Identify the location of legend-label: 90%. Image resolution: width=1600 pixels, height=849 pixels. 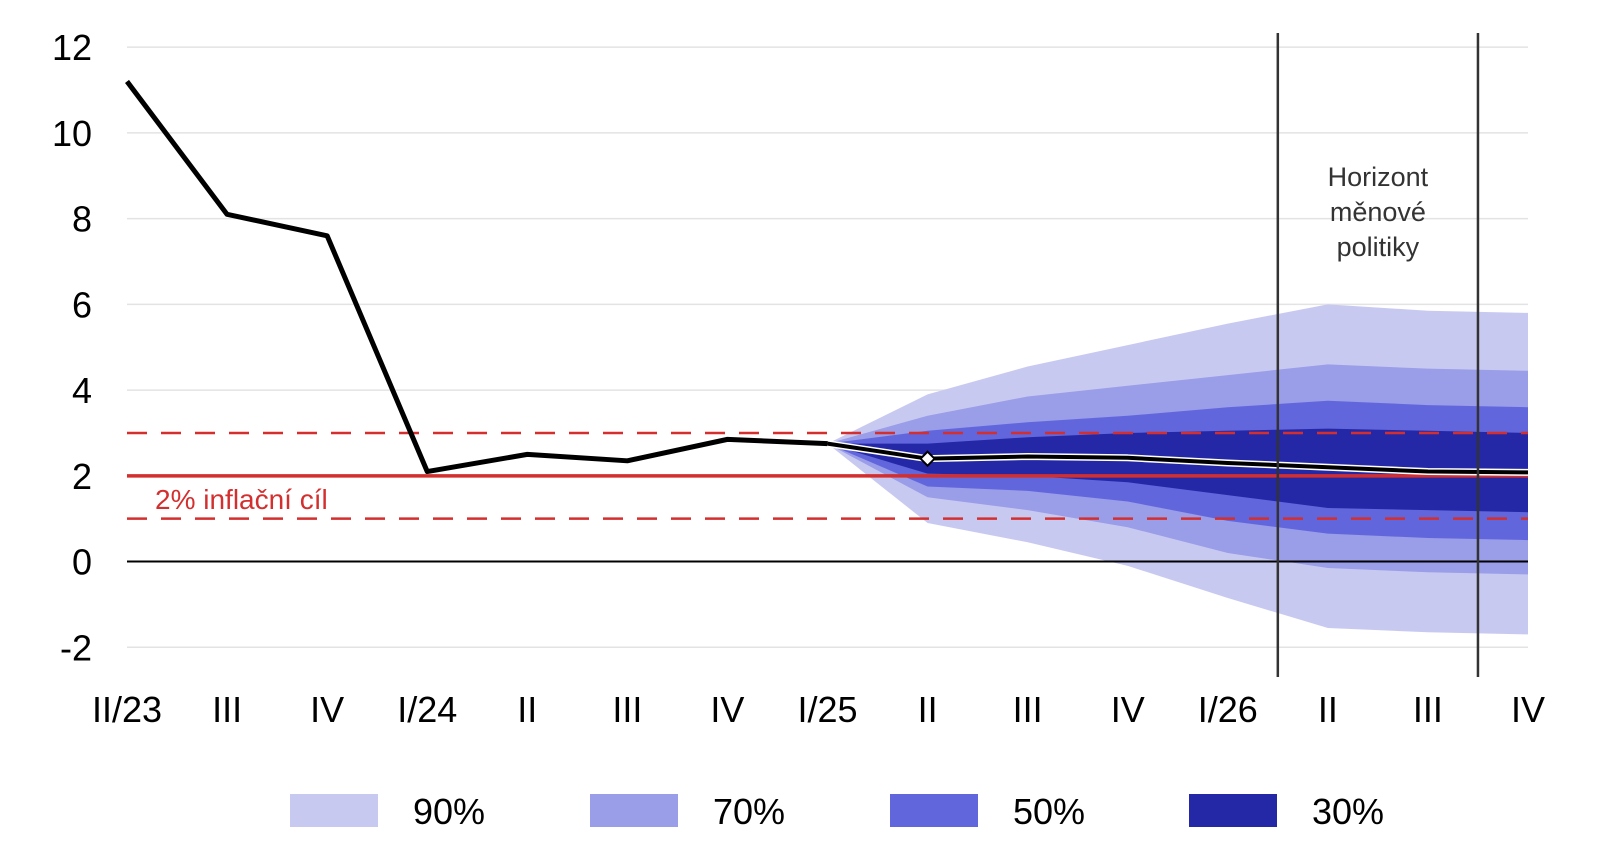
(449, 811).